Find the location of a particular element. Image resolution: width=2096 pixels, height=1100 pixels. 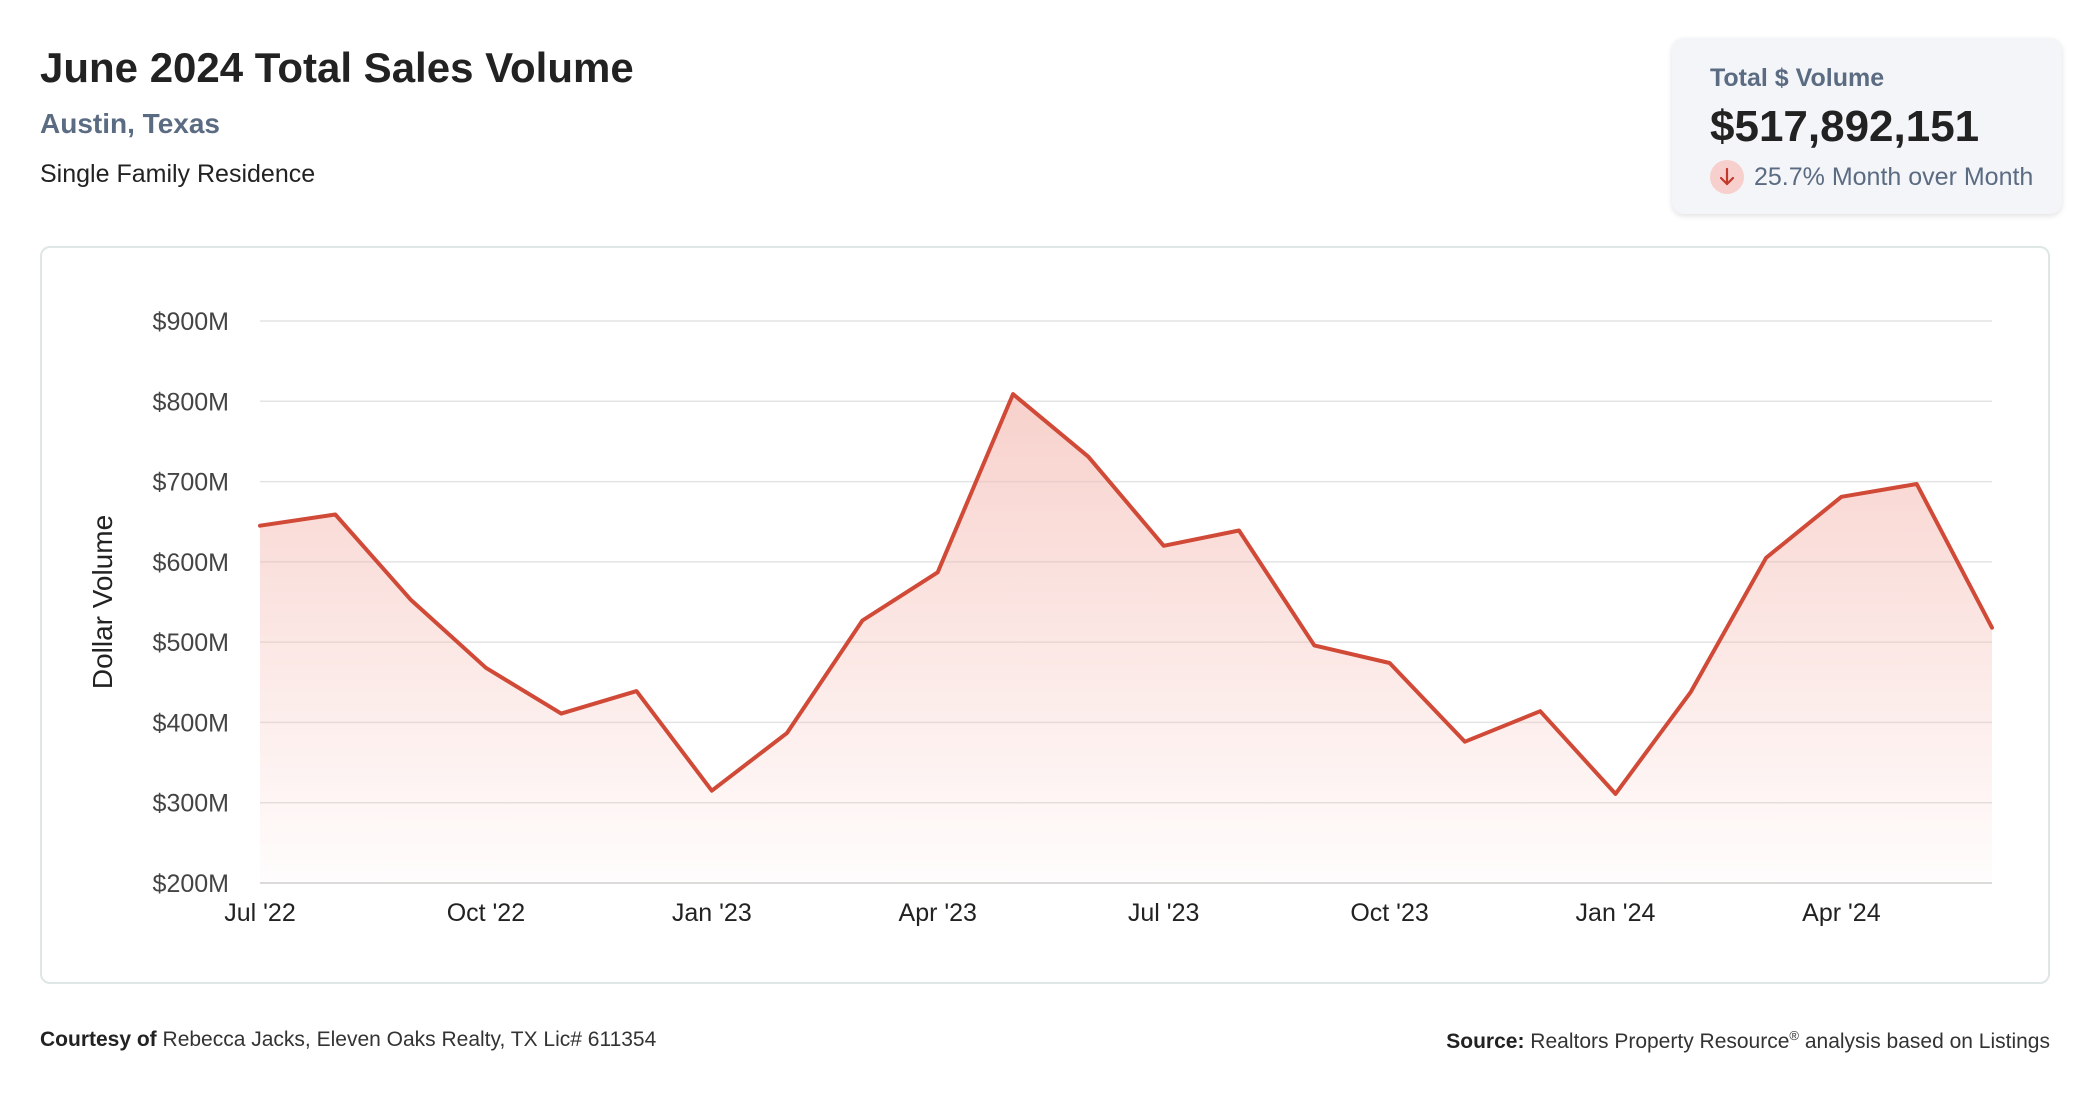

x-tick-label: Jan '24 is located at coordinates (1616, 913).